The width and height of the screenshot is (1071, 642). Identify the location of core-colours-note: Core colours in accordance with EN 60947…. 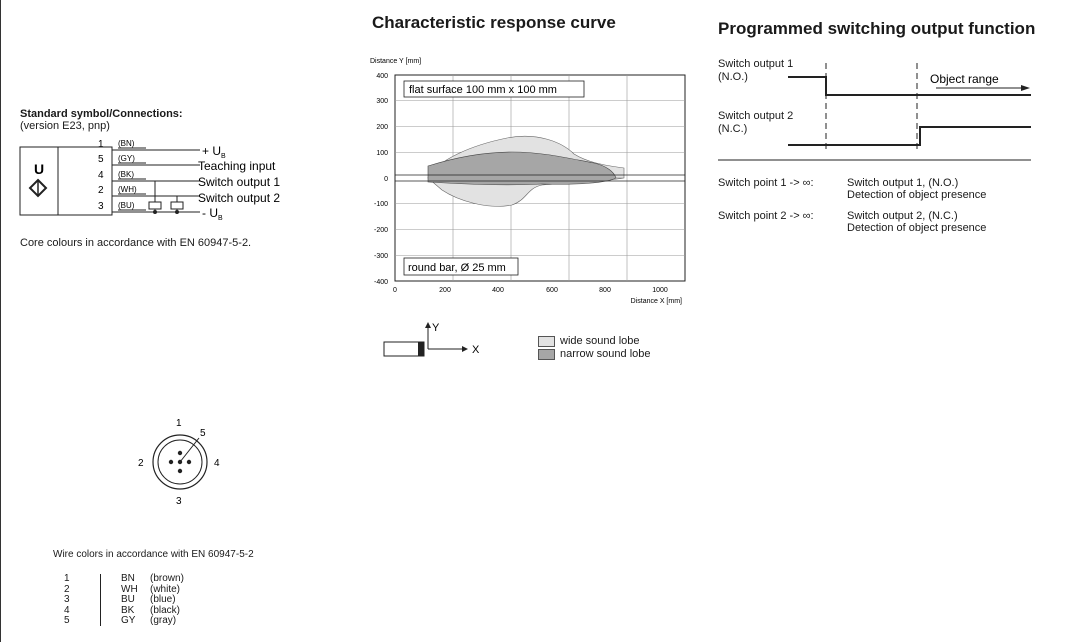
(136, 243).